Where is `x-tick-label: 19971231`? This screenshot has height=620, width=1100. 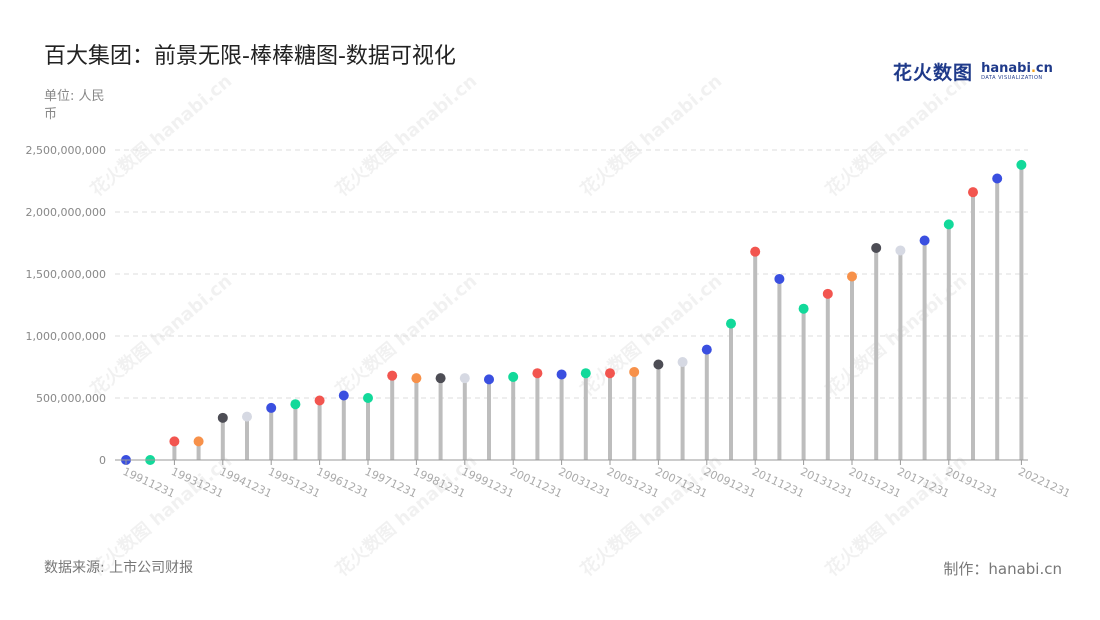
x-tick-label: 19971231 is located at coordinates (391, 482).